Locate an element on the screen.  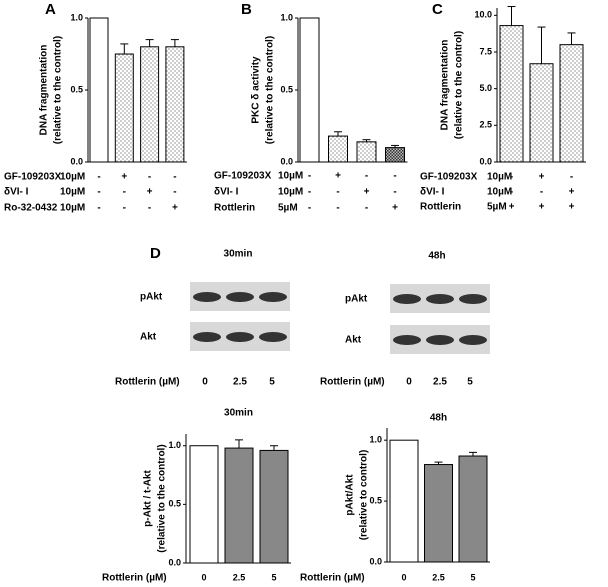
x-tick-label: 2.5 is located at coordinates (239, 577).